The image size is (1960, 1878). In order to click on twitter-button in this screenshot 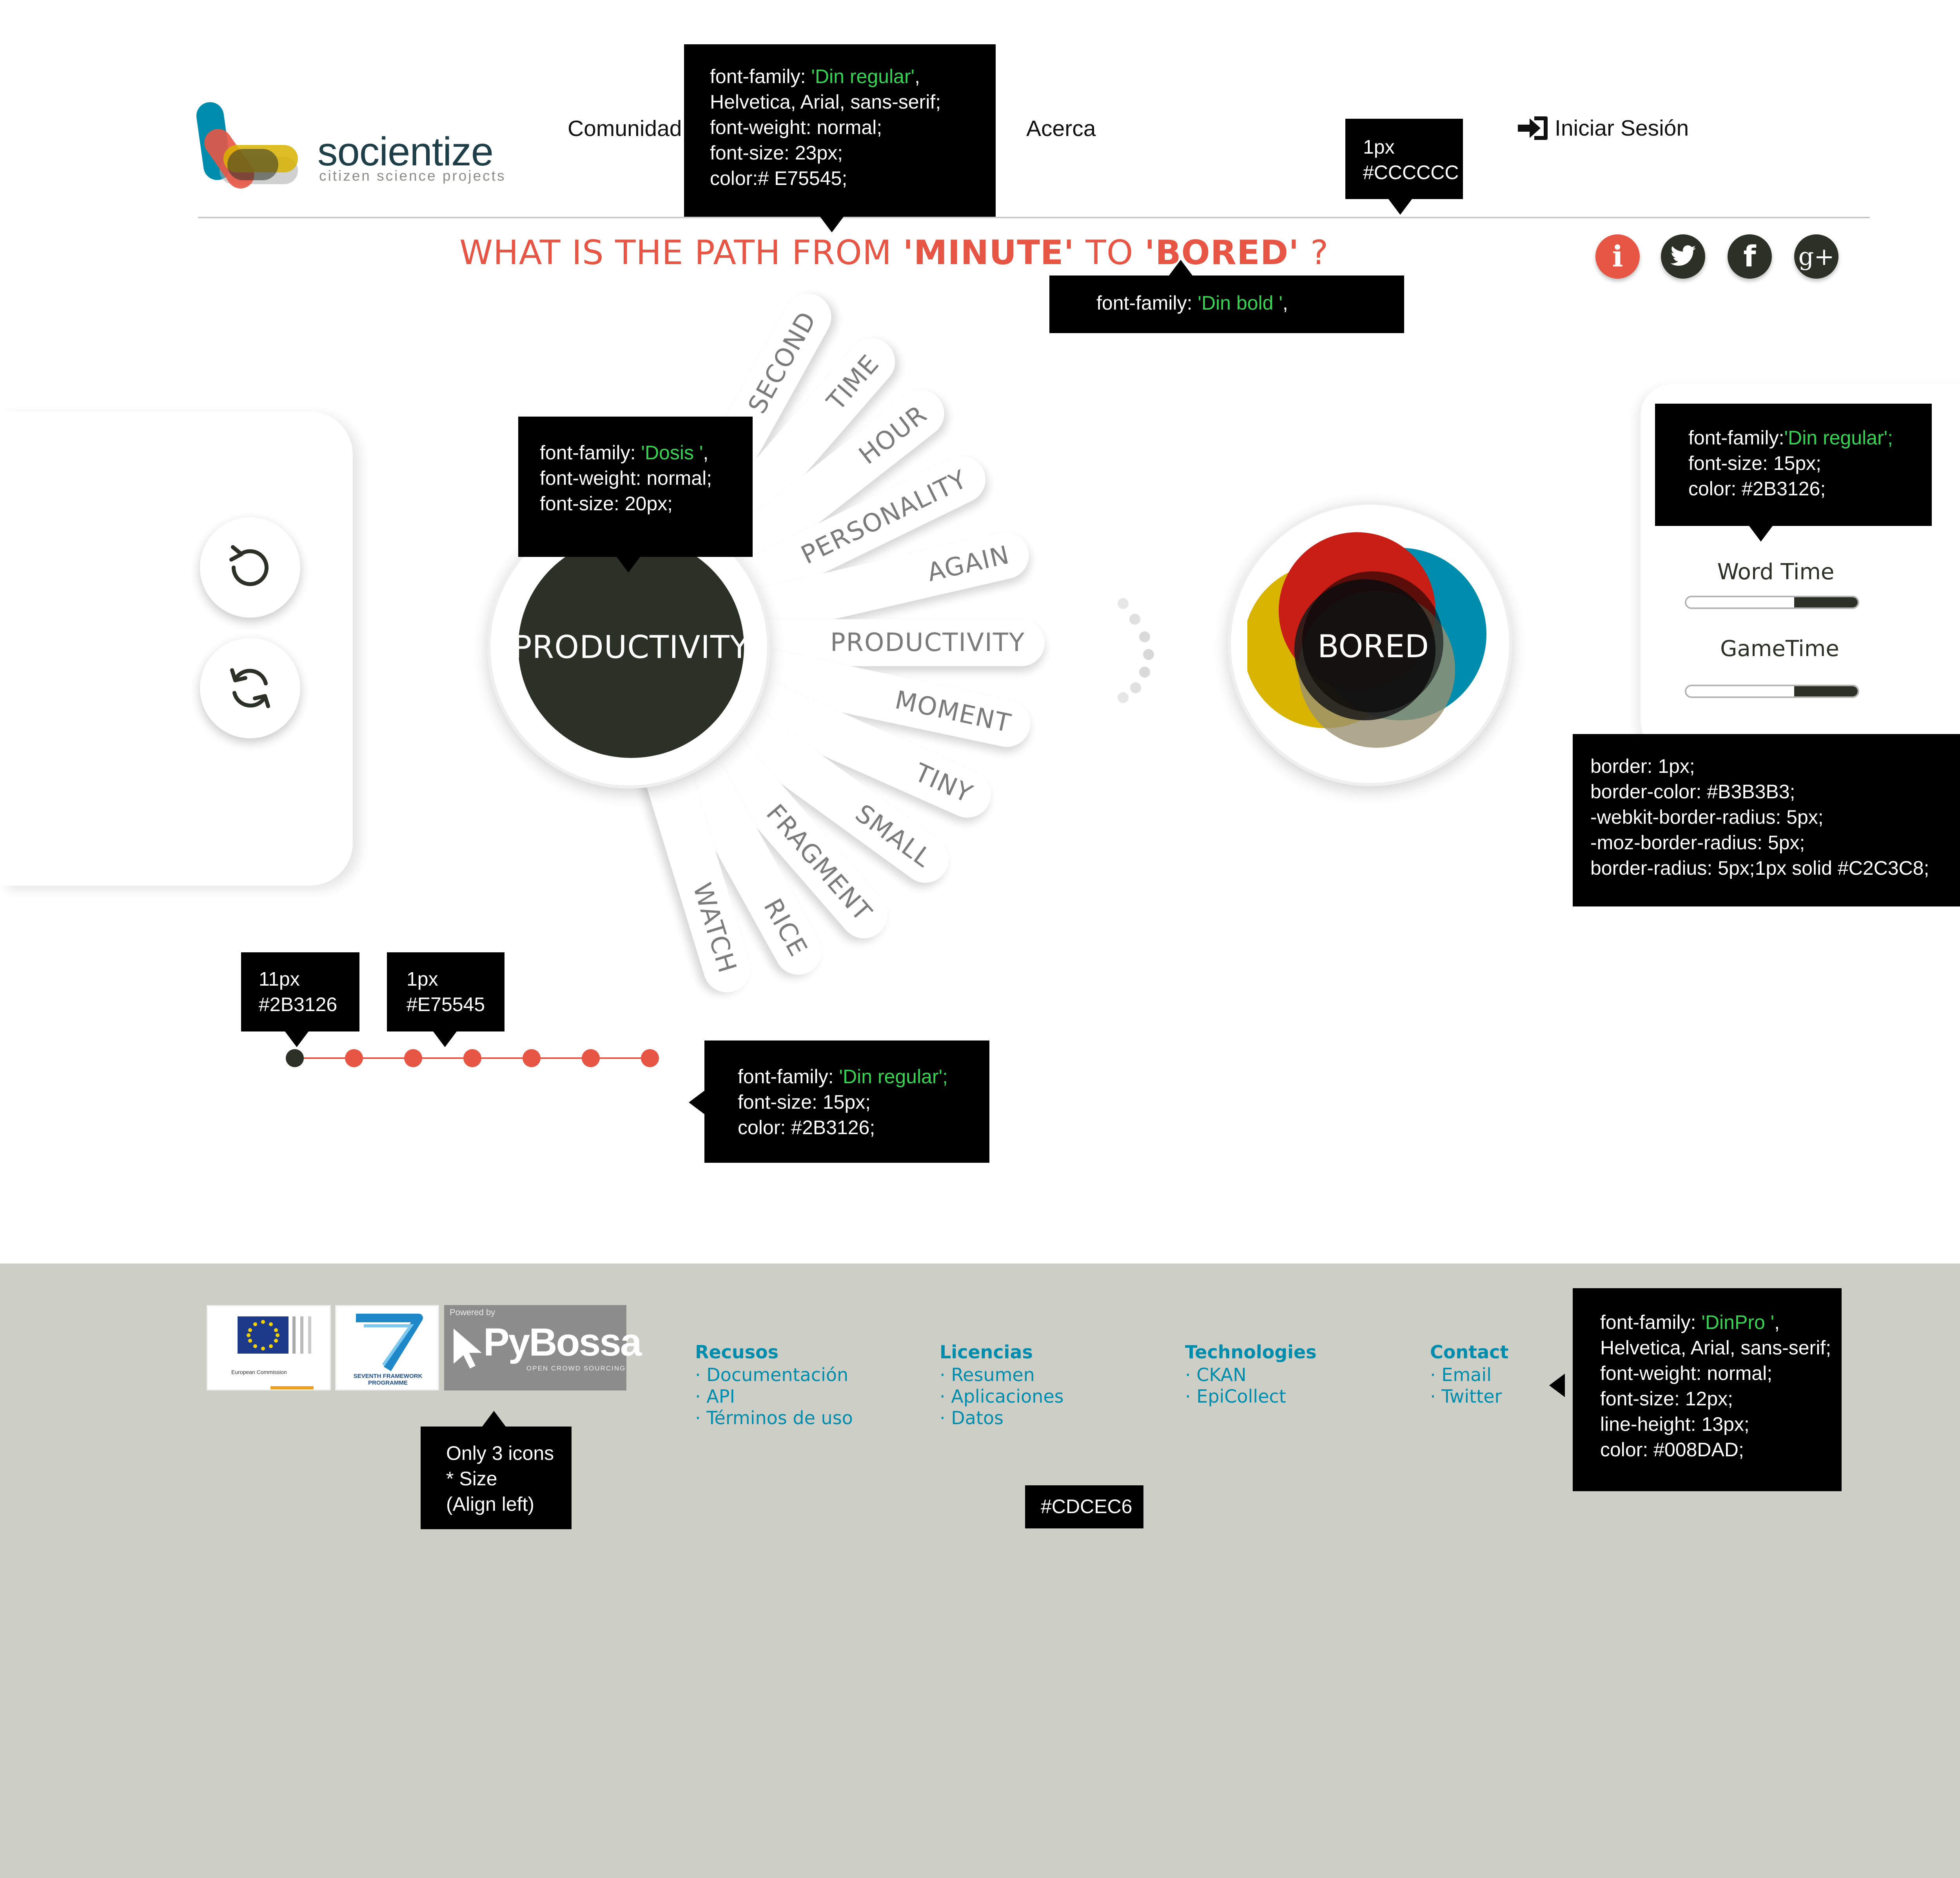, I will do `click(1683, 256)`.